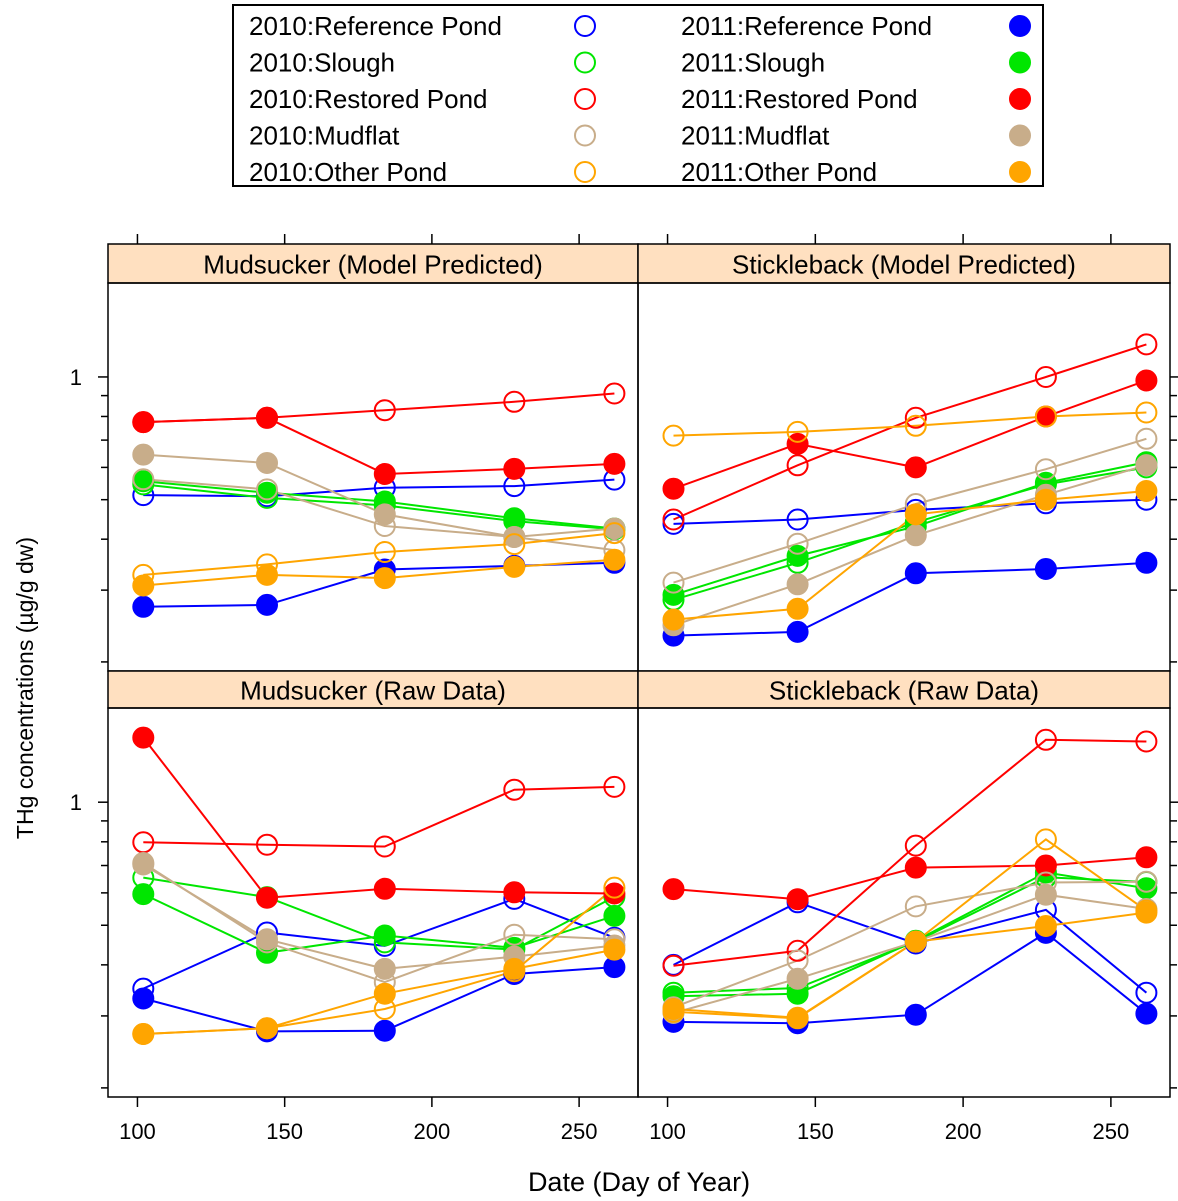 The width and height of the screenshot is (1178, 1201). Describe the element at coordinates (806, 26) in the screenshot. I see `legend-label-2011-reference-pond: 2011:Reference Pond` at that location.